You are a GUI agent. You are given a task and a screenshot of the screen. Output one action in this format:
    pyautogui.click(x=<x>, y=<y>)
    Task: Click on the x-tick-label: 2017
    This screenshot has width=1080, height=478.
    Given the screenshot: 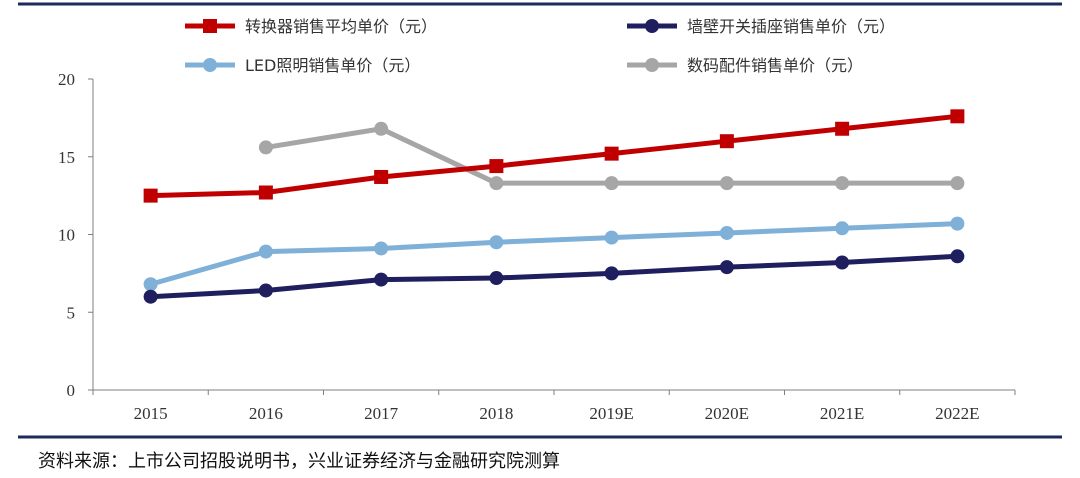 What is the action you would take?
    pyautogui.click(x=381, y=413)
    